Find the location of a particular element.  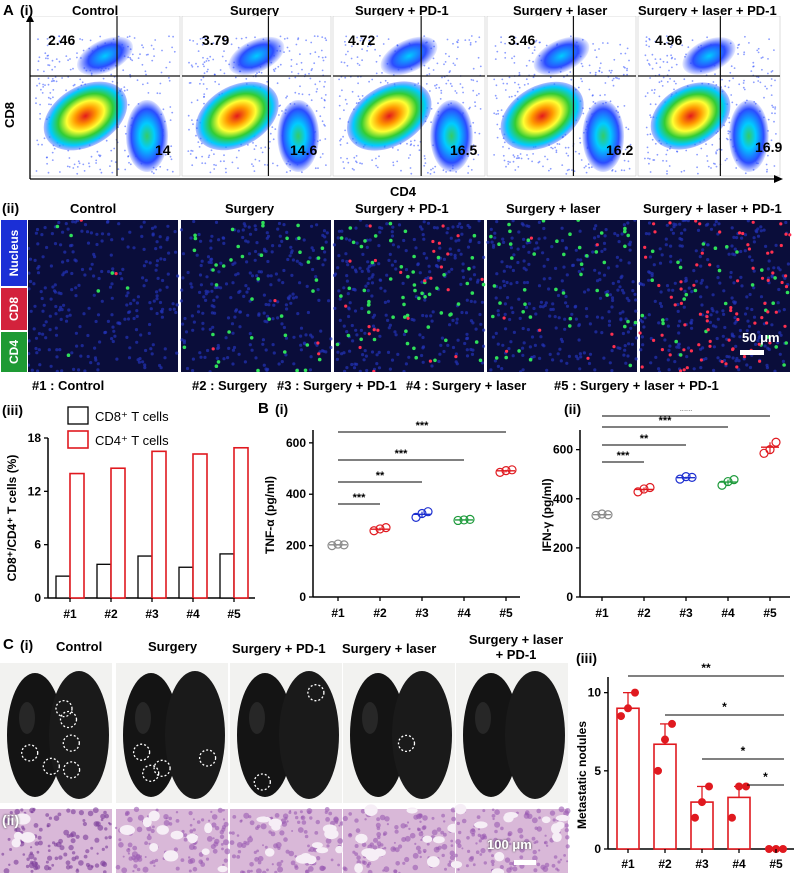

significance-label: * is located at coordinates (724, 707).